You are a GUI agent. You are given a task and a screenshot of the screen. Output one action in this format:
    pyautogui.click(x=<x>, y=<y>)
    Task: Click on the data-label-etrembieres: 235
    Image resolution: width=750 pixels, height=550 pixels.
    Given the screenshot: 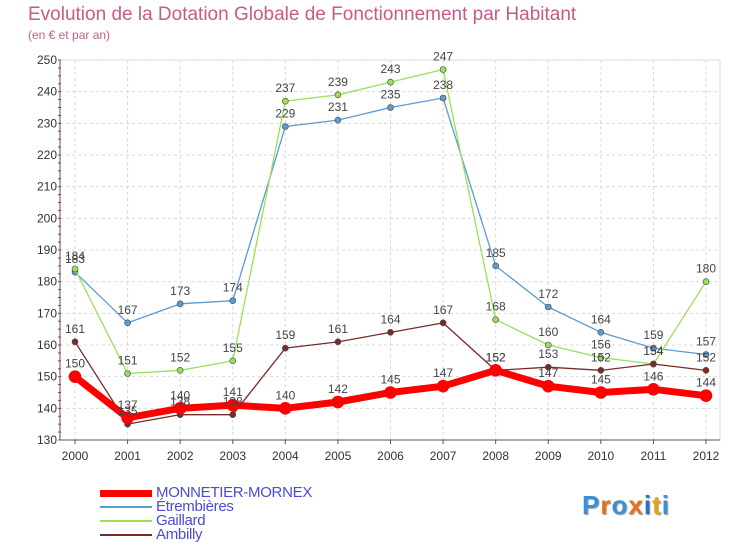 What is the action you would take?
    pyautogui.click(x=390, y=95)
    